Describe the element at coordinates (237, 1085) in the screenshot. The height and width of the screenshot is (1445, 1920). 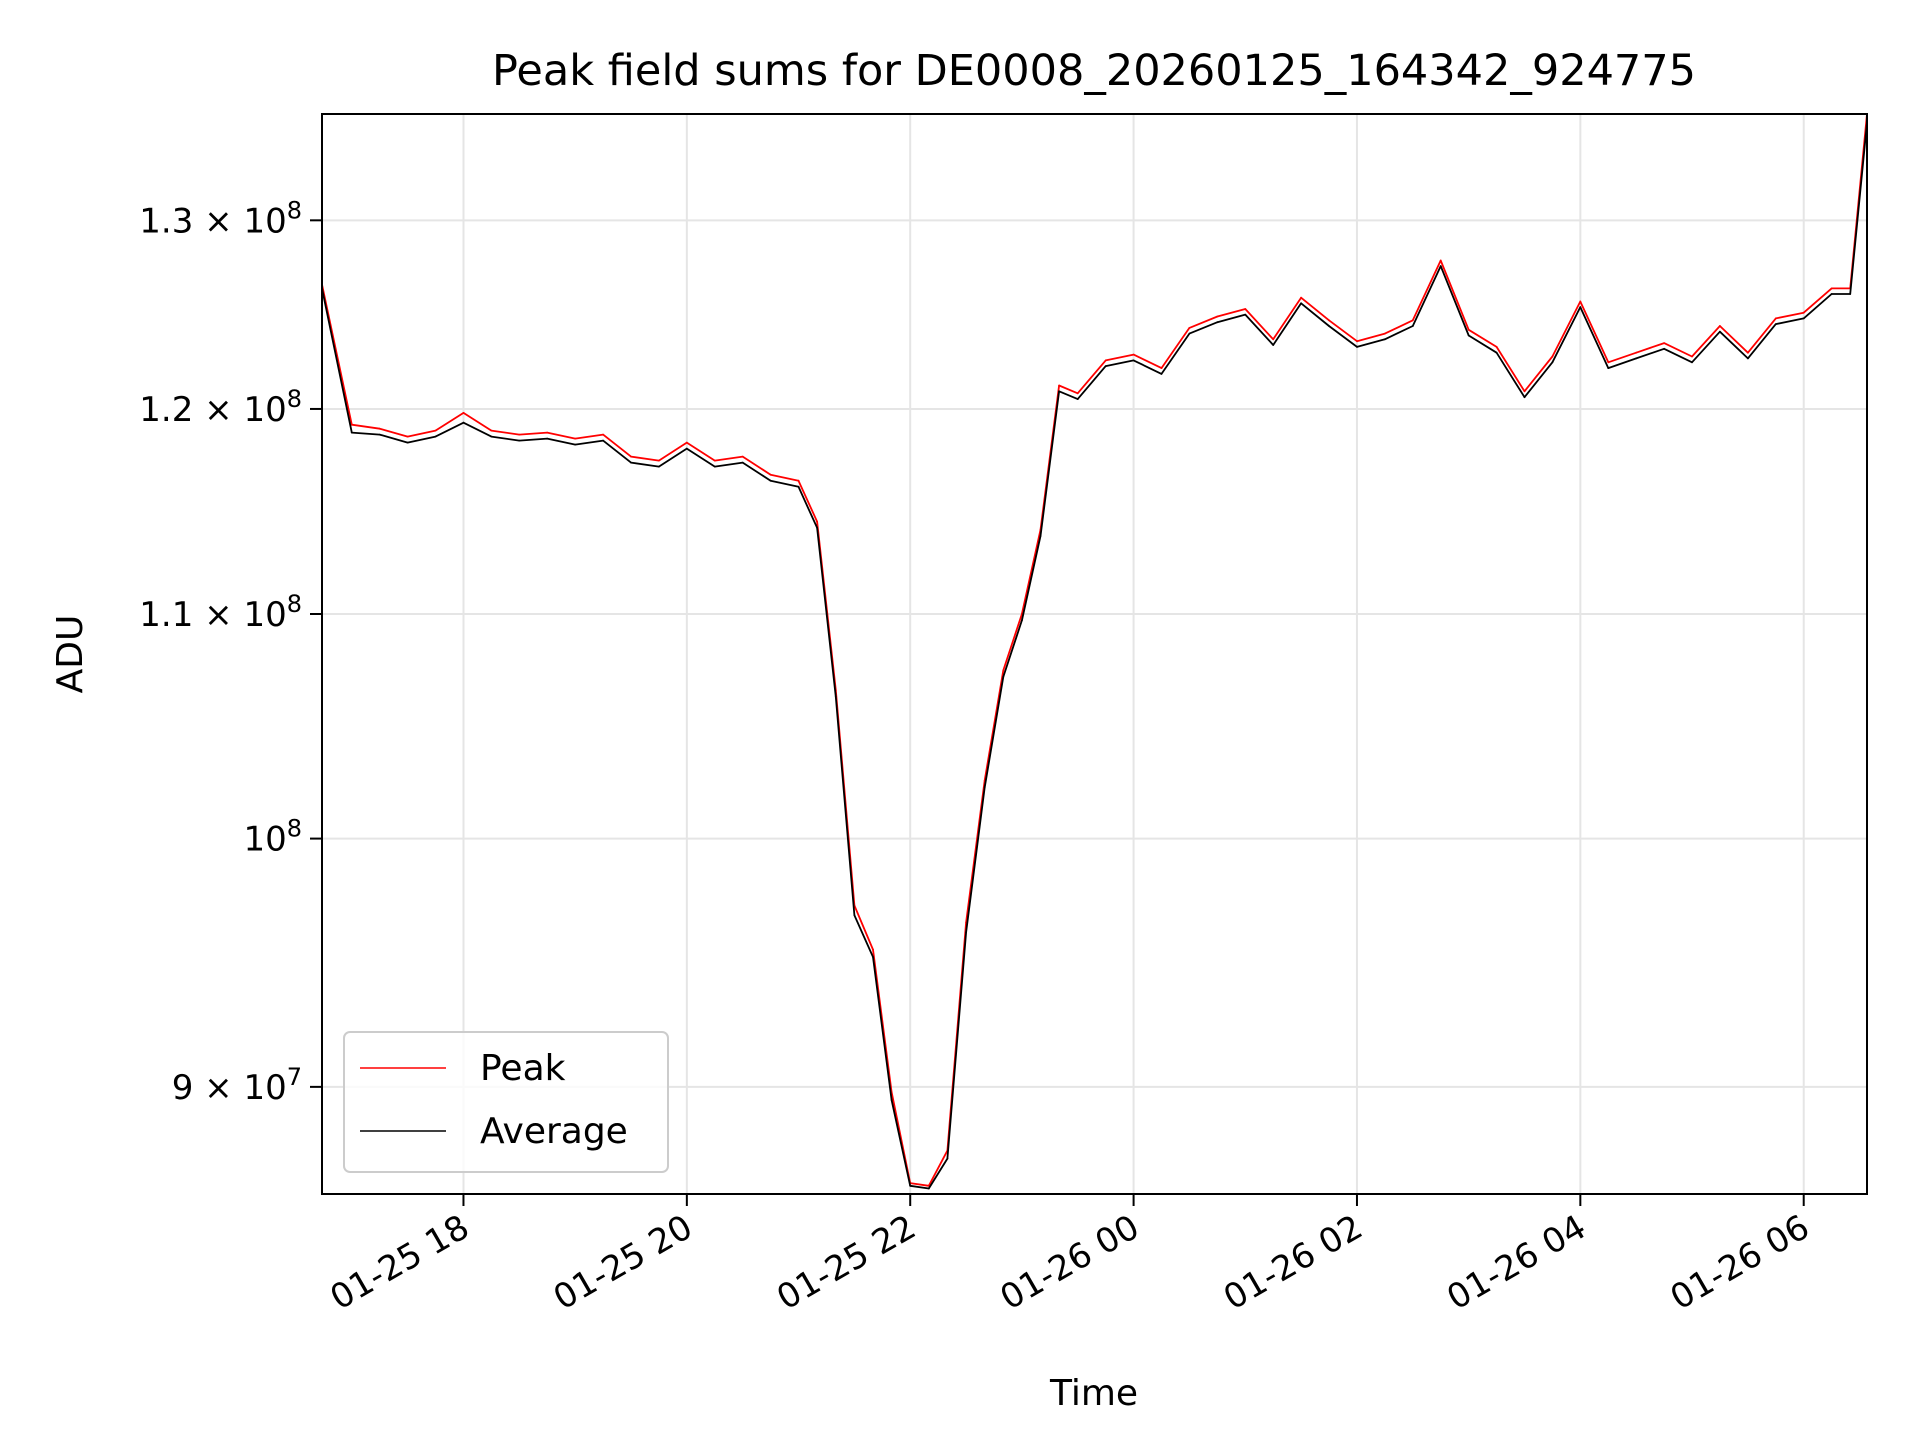
I see `y-tick-label: 9 × 107` at that location.